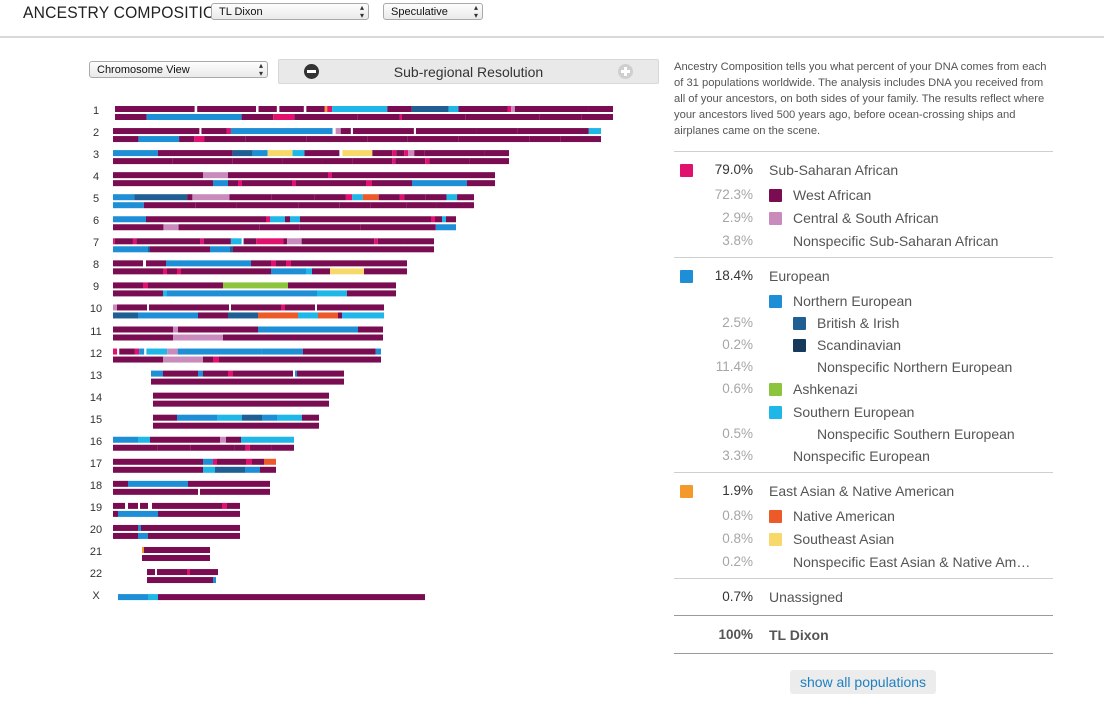  What do you see at coordinates (863, 517) in the screenshot?
I see `legend-row: 0.8% Native American` at bounding box center [863, 517].